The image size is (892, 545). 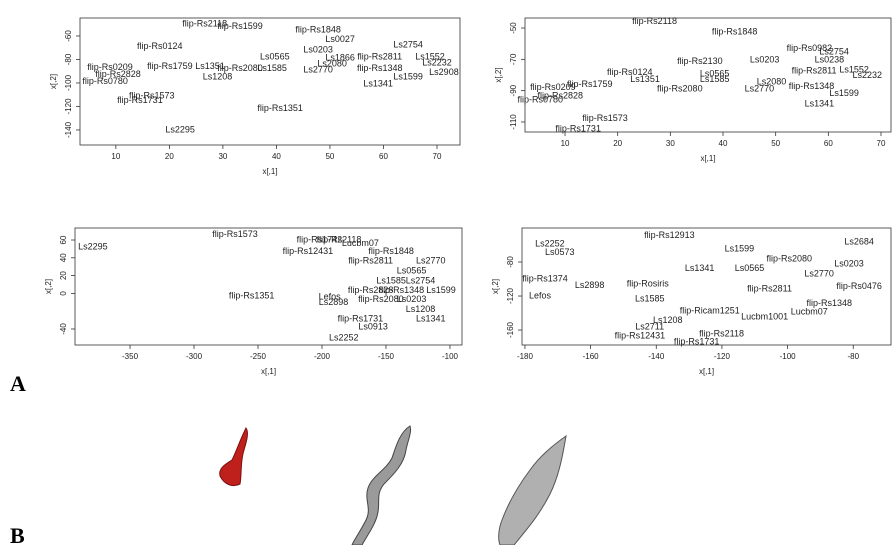 What do you see at coordinates (258, 356) in the screenshot?
I see `x-tick-label: -250` at bounding box center [258, 356].